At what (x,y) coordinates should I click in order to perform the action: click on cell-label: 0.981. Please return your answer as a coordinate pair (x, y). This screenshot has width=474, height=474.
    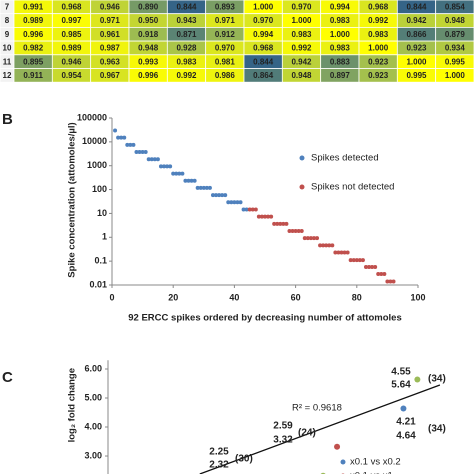
    Looking at the image, I should click on (225, 61).